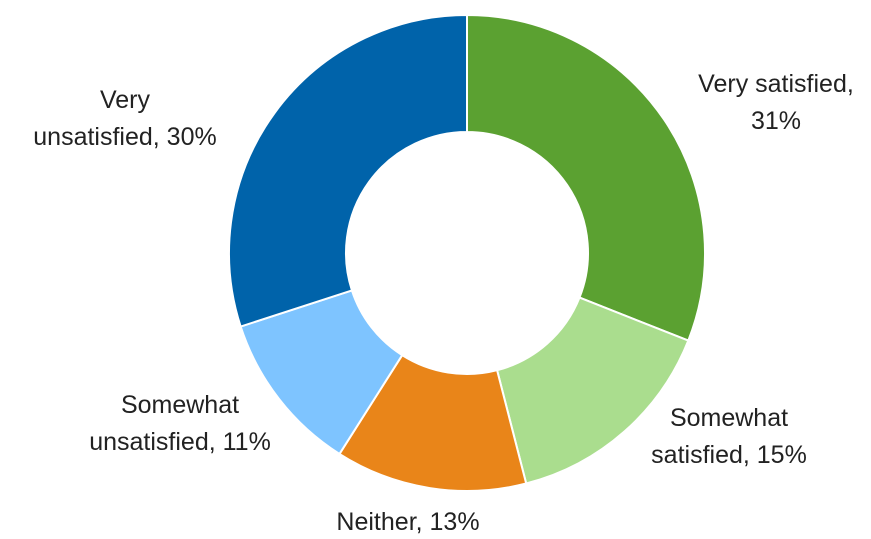  What do you see at coordinates (124, 118) in the screenshot?
I see `label-very-unsatisfied: Very unsatisfied, 30%` at bounding box center [124, 118].